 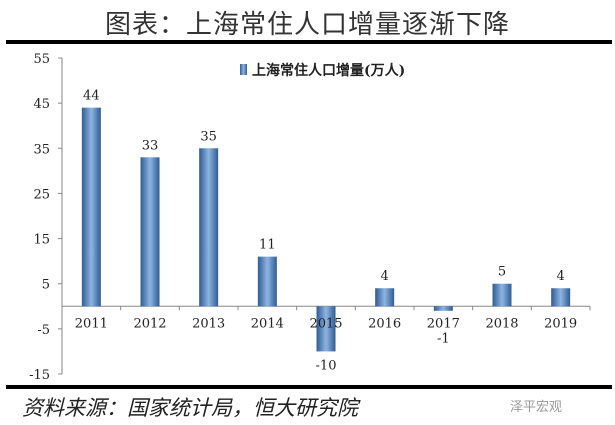 I want to click on y-tick-label: 55, so click(x=41, y=59).